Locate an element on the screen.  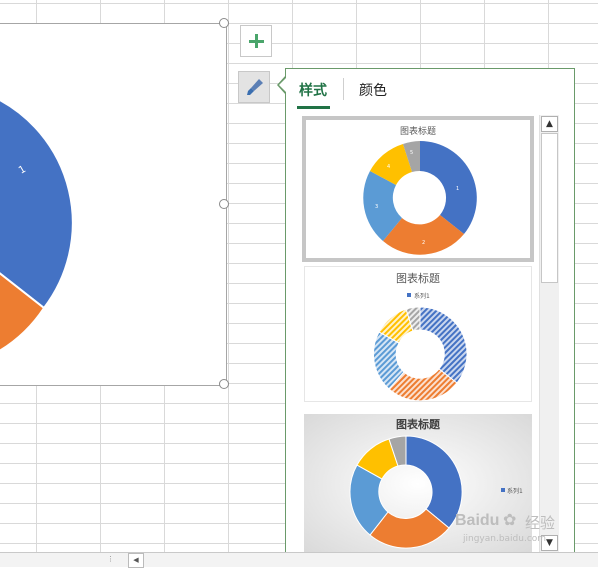
thumb2-legend: 系列1 is located at coordinates (422, 296).